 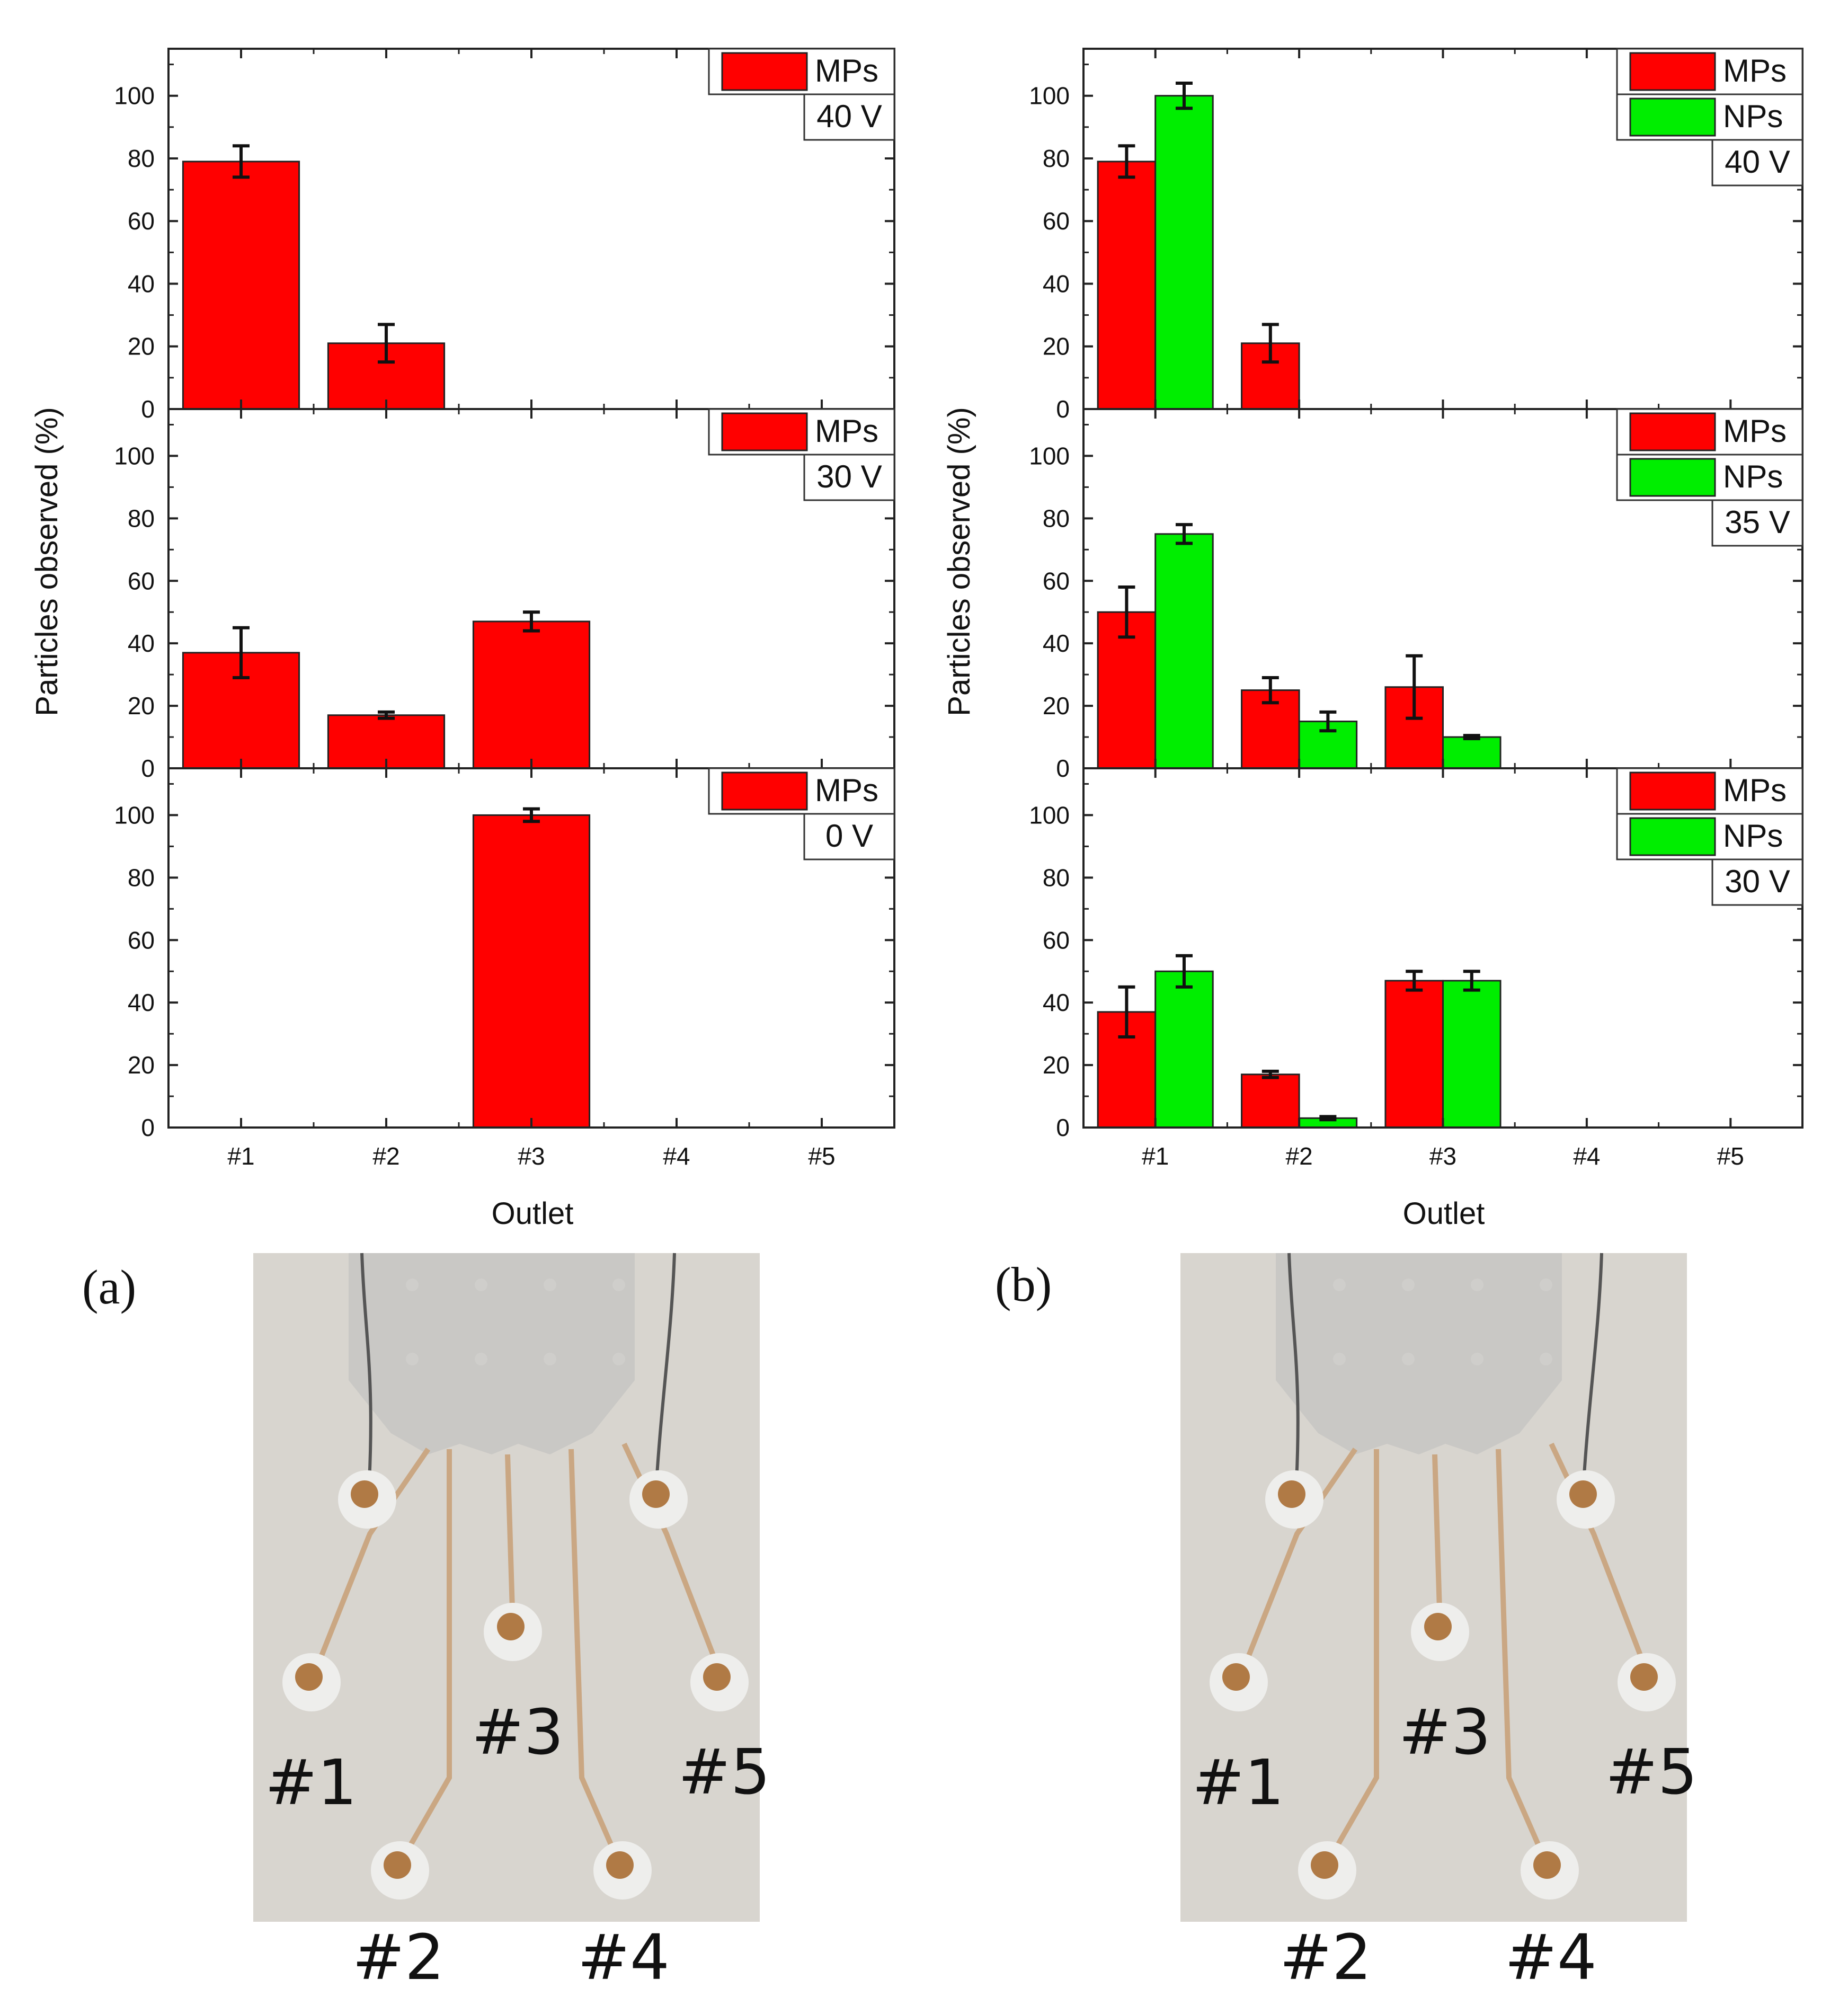 I want to click on voltage-box, so click(x=849, y=477).